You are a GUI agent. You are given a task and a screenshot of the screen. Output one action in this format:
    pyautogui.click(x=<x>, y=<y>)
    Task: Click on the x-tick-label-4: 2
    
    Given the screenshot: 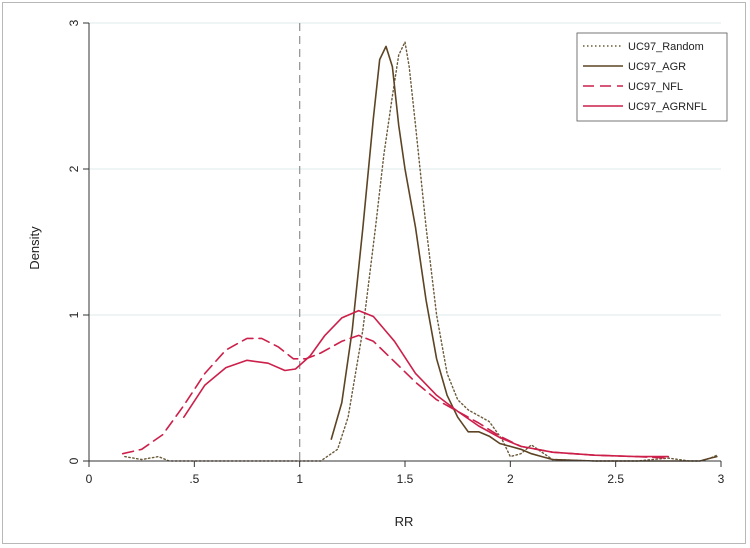 What is the action you would take?
    pyautogui.click(x=510, y=479)
    